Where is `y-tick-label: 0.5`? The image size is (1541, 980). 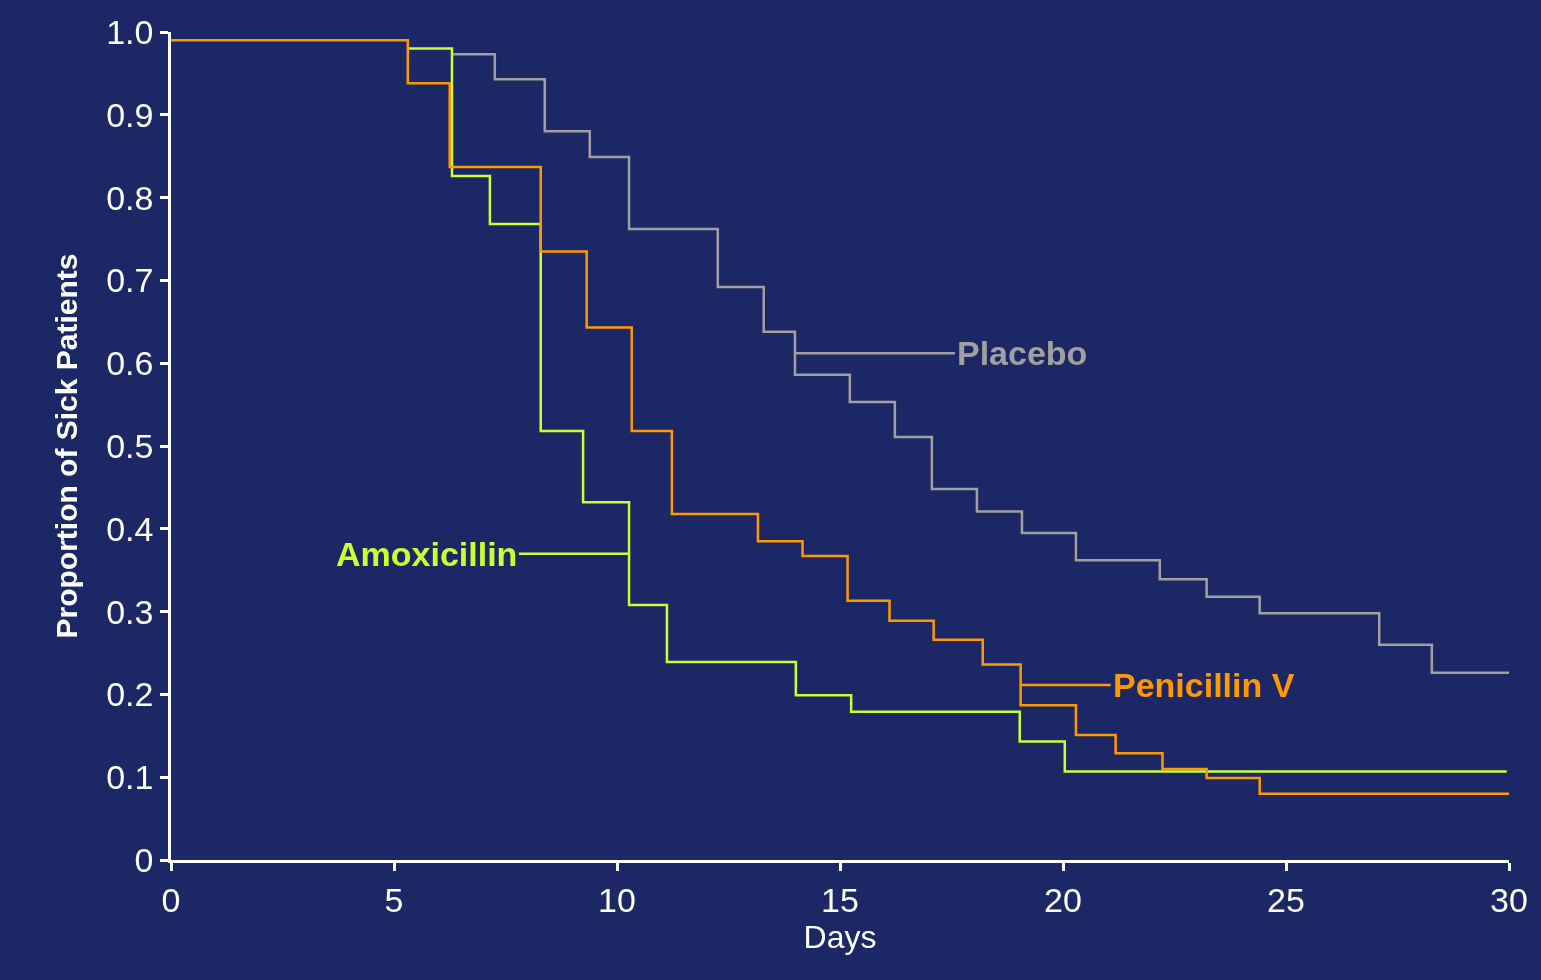 y-tick-label: 0.5 is located at coordinates (130, 445).